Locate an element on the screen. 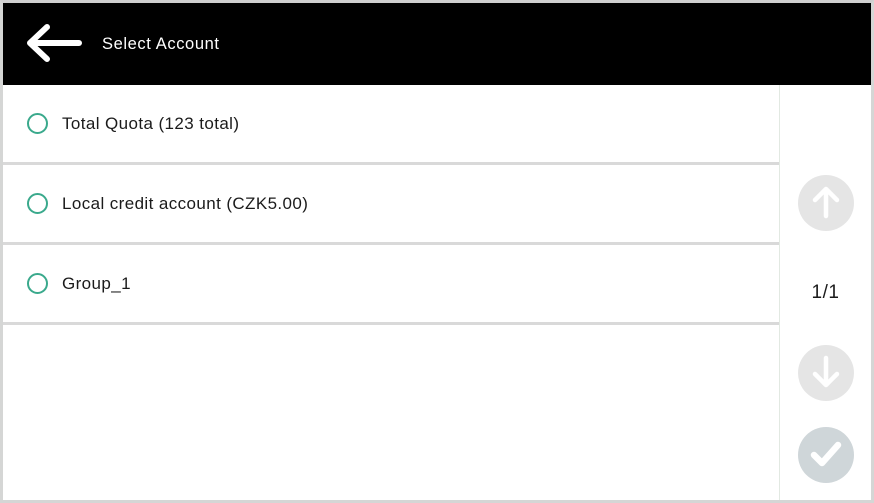 This screenshot has width=874, height=503. account-row-total-quota: Total Quota (123 total) is located at coordinates (391, 125).